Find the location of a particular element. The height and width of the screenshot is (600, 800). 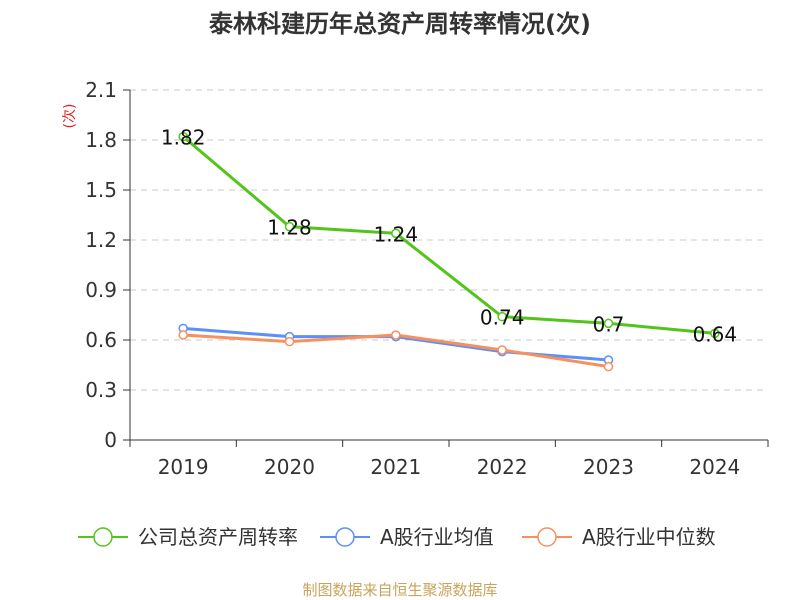

legend-label: A股行业中位数 is located at coordinates (649, 537).